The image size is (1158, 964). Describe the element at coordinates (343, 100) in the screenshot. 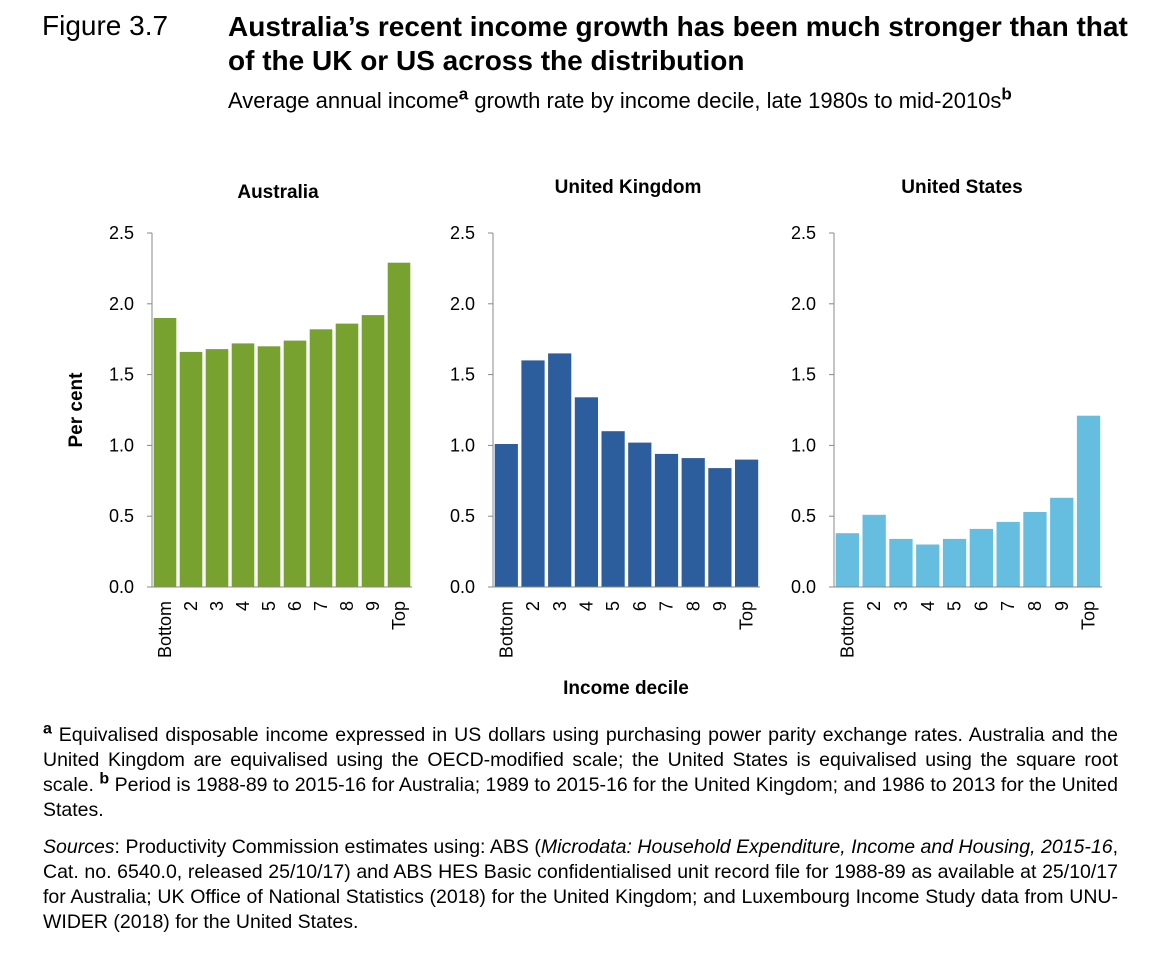

I see `subtitle-text: Average annual income` at that location.